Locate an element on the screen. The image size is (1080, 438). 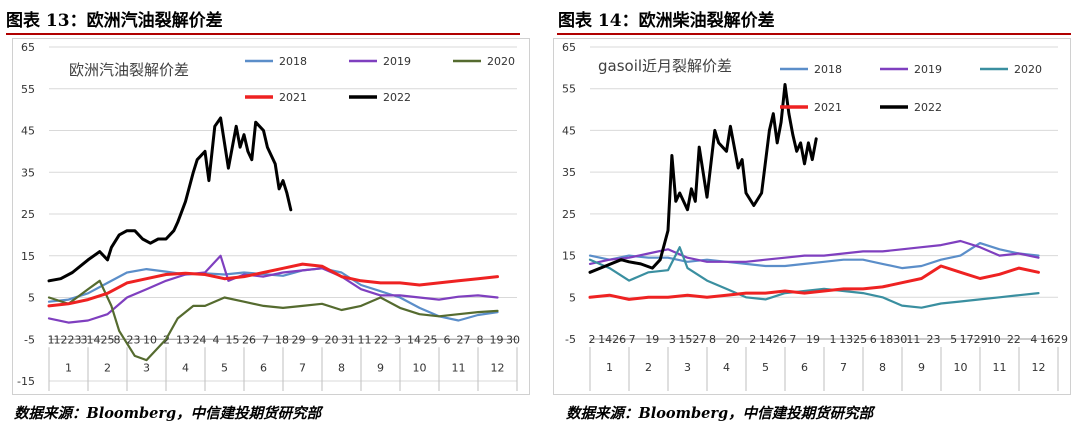
y-tick-label: 65 is located at coordinates (28, 47).